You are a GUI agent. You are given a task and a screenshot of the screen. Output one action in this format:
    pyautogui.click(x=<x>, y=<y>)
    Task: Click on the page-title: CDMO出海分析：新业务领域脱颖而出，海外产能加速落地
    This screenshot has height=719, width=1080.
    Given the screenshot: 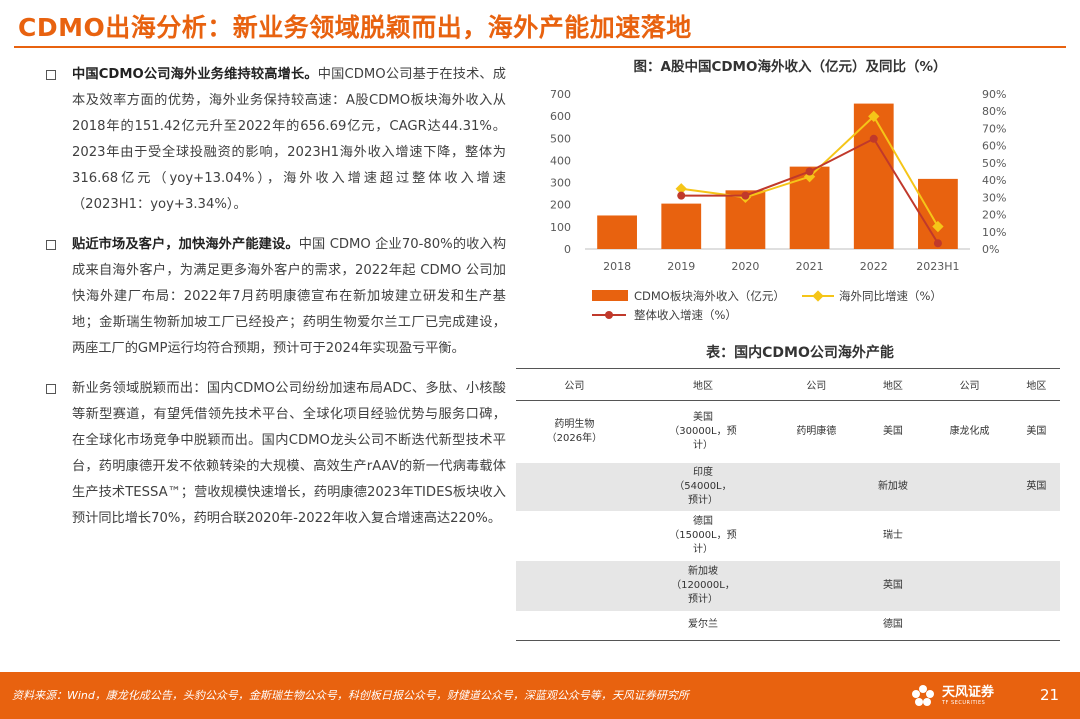 What is the action you would take?
    pyautogui.click(x=355, y=27)
    